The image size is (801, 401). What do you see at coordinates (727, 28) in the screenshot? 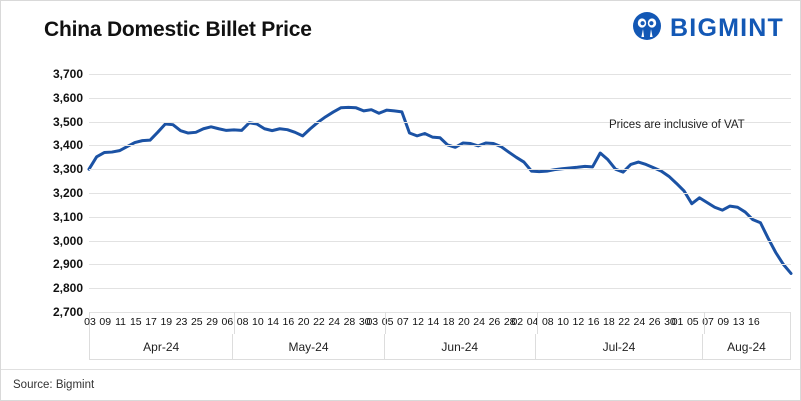
I see `brand-name: BIGMINT` at bounding box center [727, 28].